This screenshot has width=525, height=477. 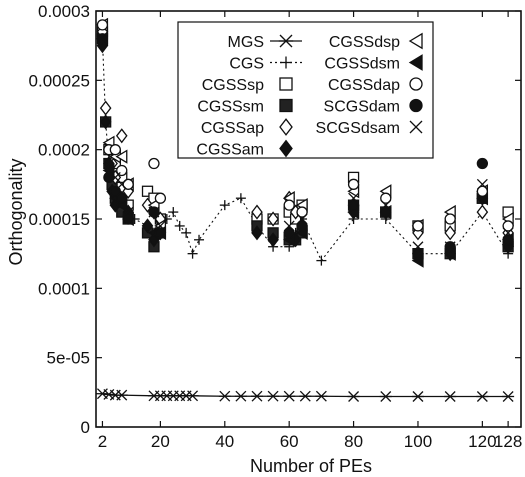 I want to click on legend-label: CGSSam, so click(x=230, y=150).